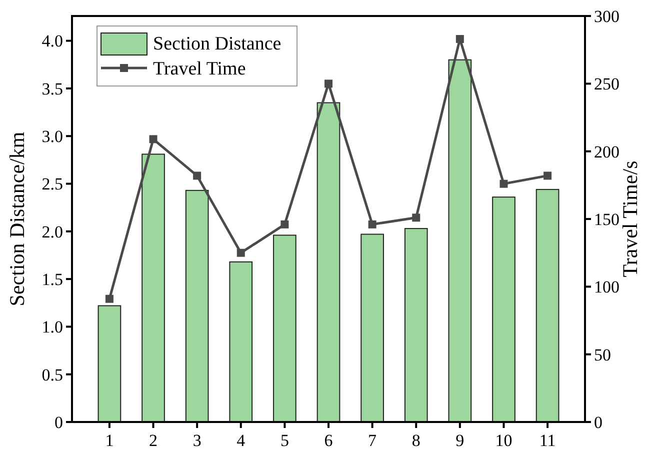  I want to click on y2-tick-label: 300, so click(607, 16).